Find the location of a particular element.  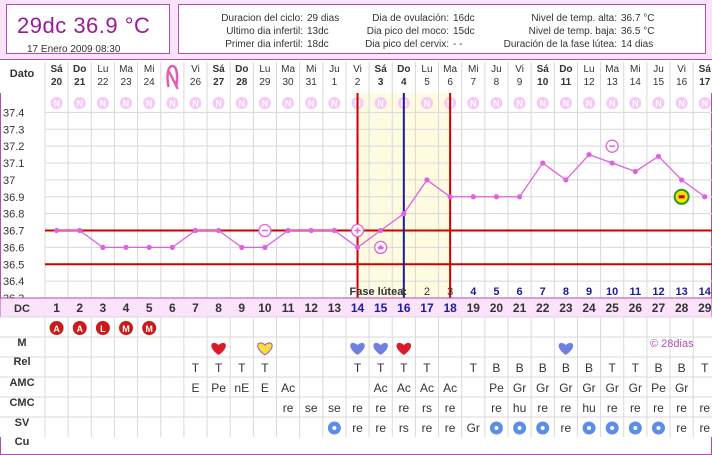

lutea-day-number: 8 is located at coordinates (566, 292).